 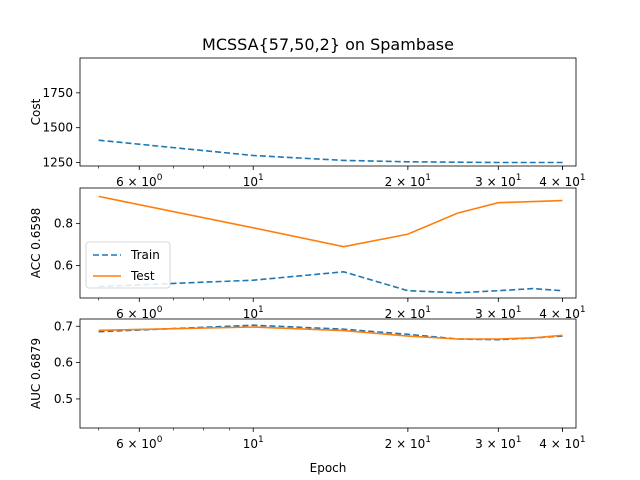 What do you see at coordinates (128, 265) in the screenshot?
I see `legend: Train Test` at bounding box center [128, 265].